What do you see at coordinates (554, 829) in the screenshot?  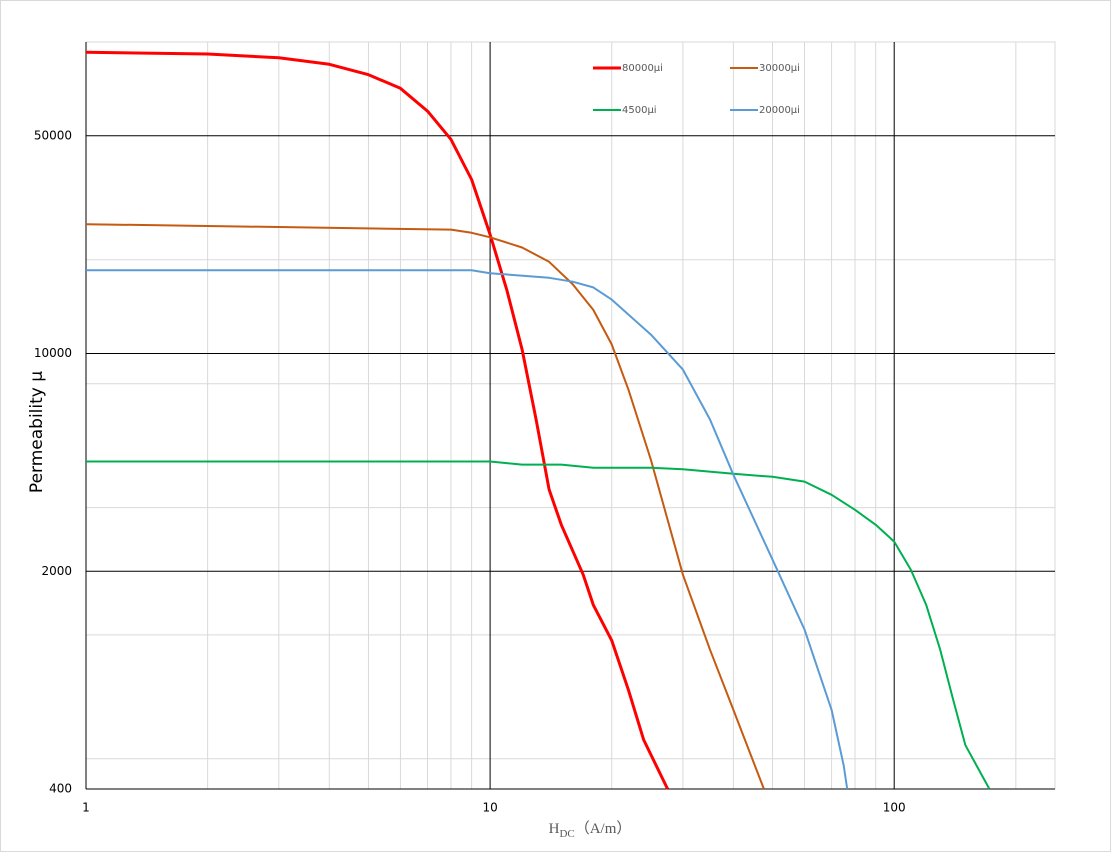 I see `x-label-main: H` at bounding box center [554, 829].